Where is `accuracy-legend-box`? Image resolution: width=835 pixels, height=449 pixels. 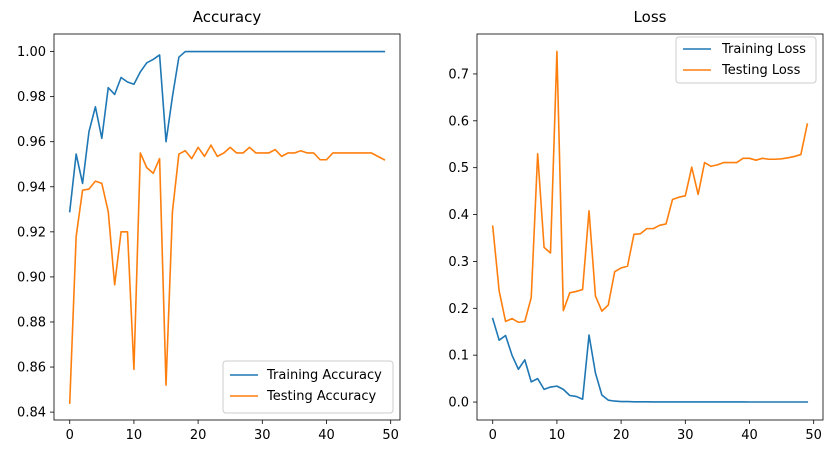 accuracy-legend-box is located at coordinates (308, 387).